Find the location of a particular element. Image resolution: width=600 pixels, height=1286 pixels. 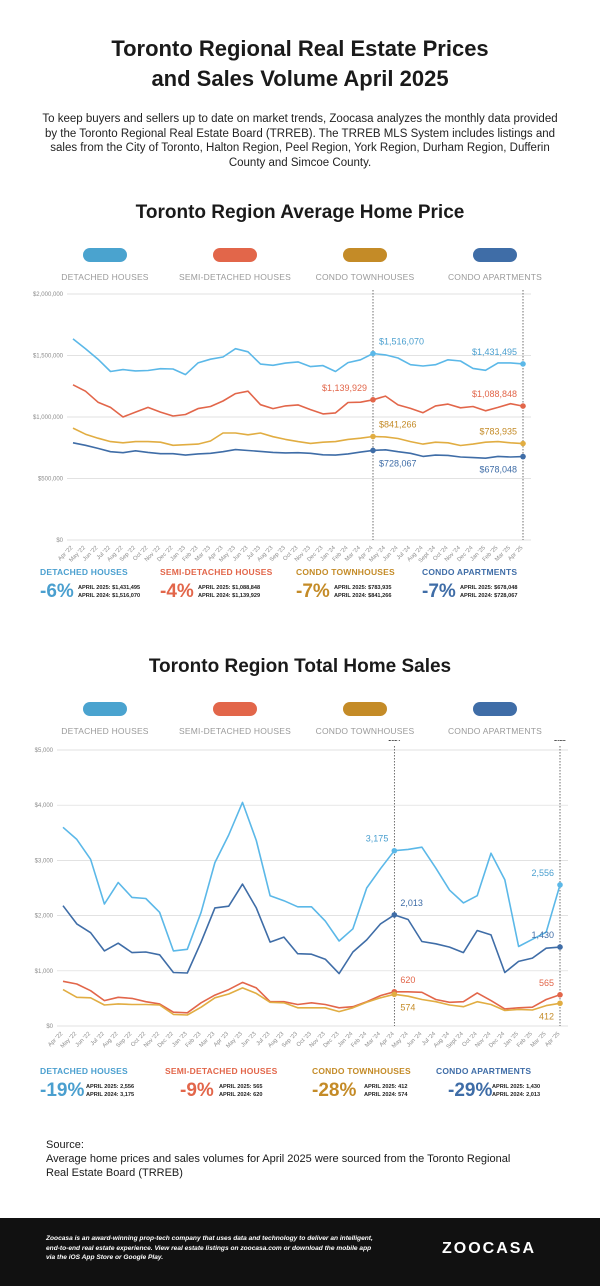

y-tick-label: $1,000 is located at coordinates (44, 972).